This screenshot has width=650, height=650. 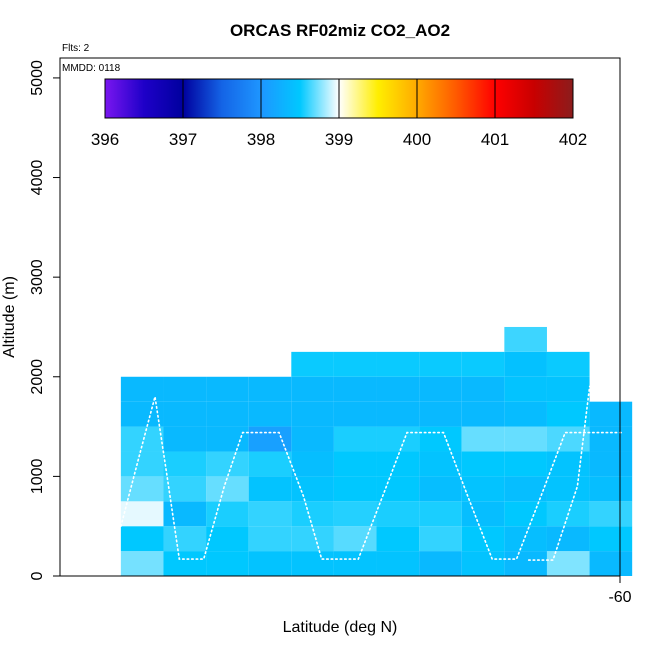 What do you see at coordinates (45, 320) in the screenshot?
I see `y-axis: 0 1000 2000 3000 4000 5000` at bounding box center [45, 320].